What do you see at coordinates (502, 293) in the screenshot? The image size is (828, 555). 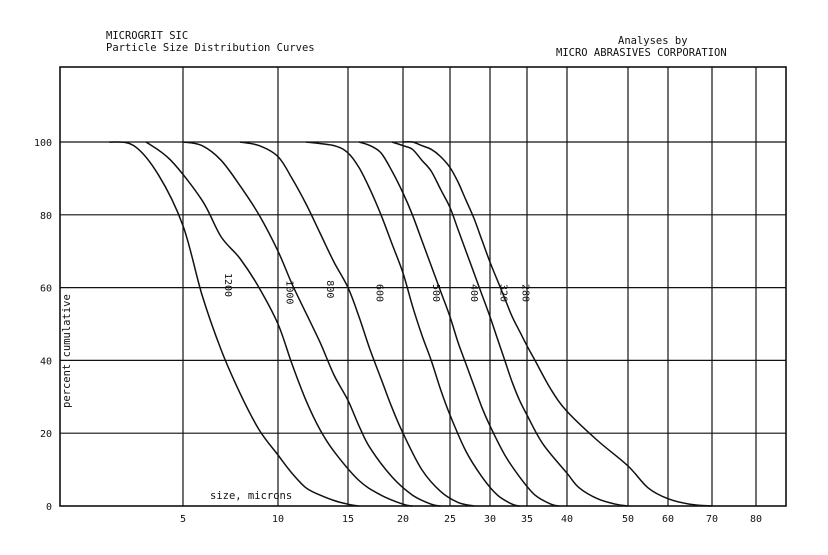 I see `curve-label-320: 320` at bounding box center [502, 293].